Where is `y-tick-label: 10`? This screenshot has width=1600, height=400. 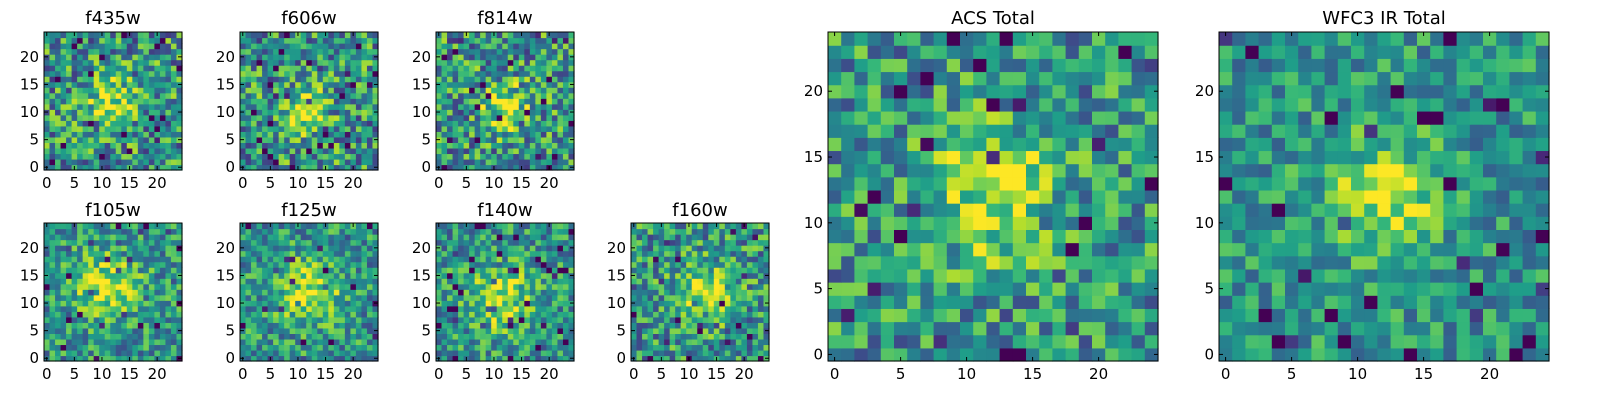
y-tick-label: 10 is located at coordinates (421, 303).